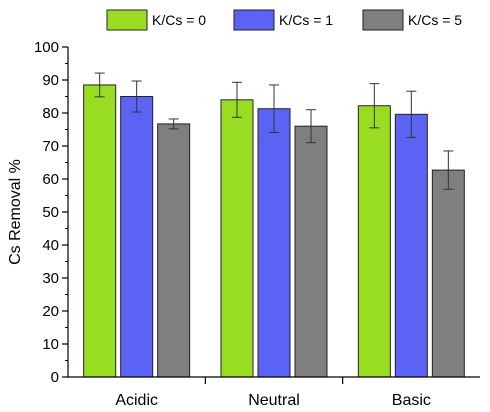 The height and width of the screenshot is (412, 490). Describe the element at coordinates (50, 245) in the screenshot. I see `y-tick-label: 40` at that location.